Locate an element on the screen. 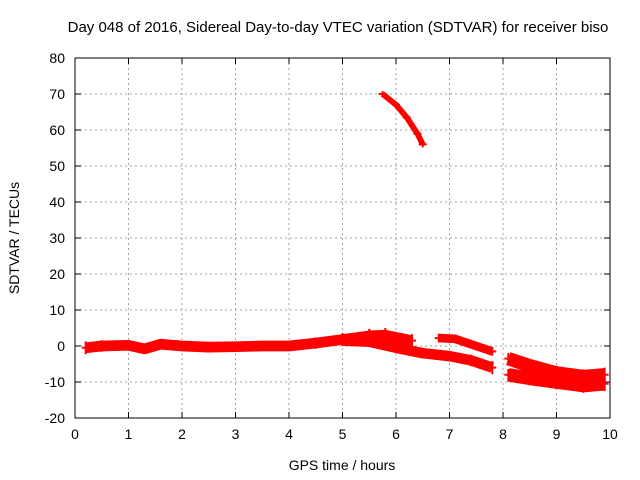  y-tick-label: -20 is located at coordinates (55, 418).